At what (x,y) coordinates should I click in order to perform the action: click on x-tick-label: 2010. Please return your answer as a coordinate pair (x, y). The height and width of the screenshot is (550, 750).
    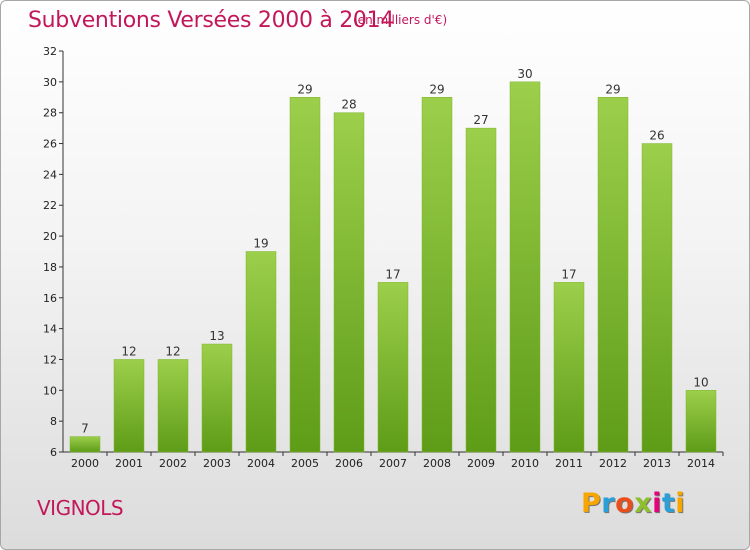
    Looking at the image, I should click on (525, 463).